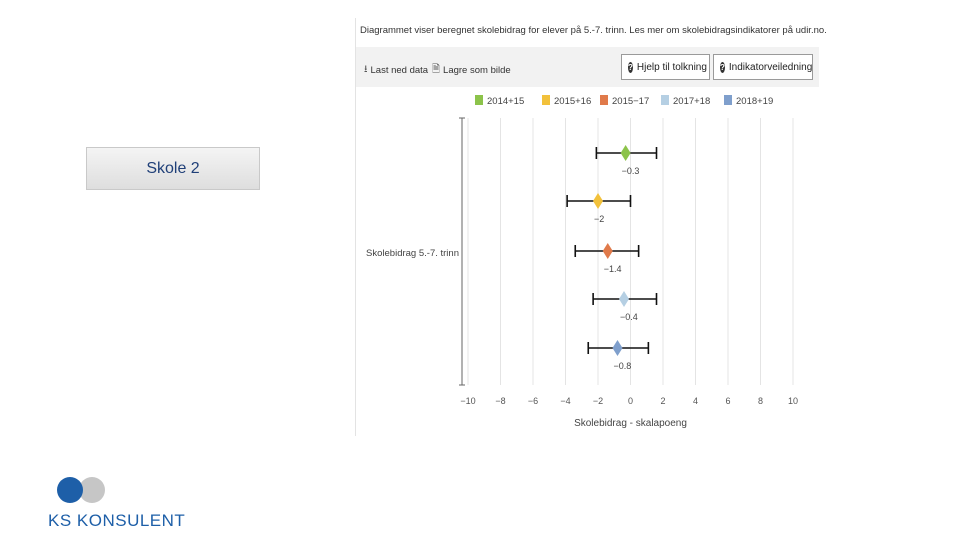 This screenshot has width=960, height=540. Describe the element at coordinates (477, 70) in the screenshot. I see `save-image-label: Lagre som bilde` at that location.